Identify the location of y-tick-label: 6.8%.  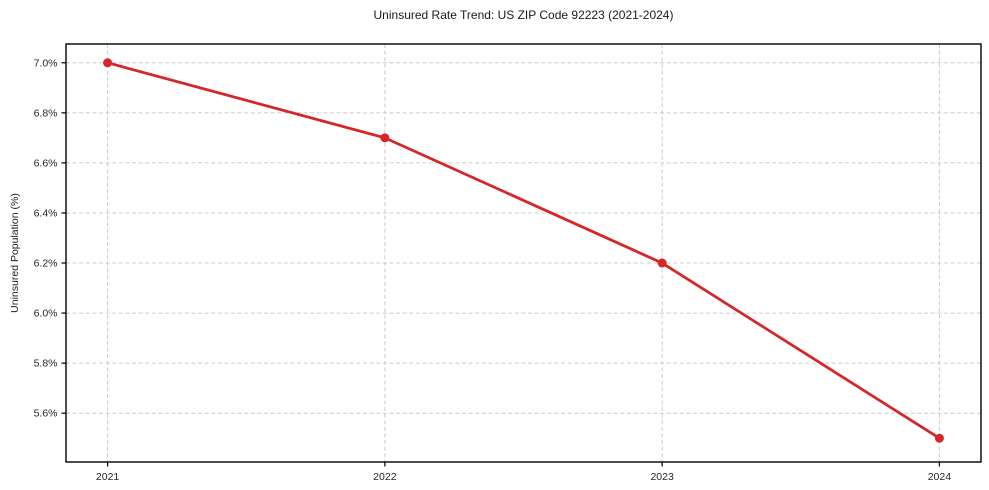
(46, 113).